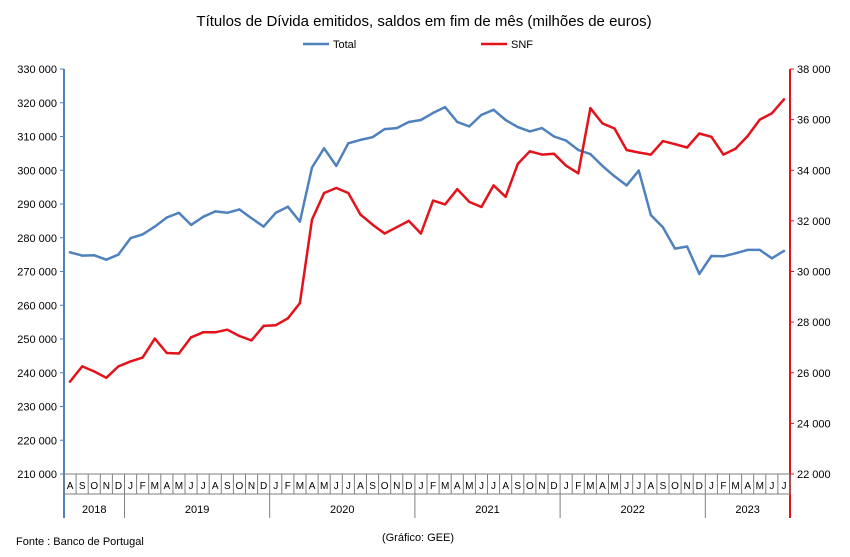 The height and width of the screenshot is (557, 850). What do you see at coordinates (37, 340) in the screenshot?
I see `left-tick-label: 250 000` at bounding box center [37, 340].